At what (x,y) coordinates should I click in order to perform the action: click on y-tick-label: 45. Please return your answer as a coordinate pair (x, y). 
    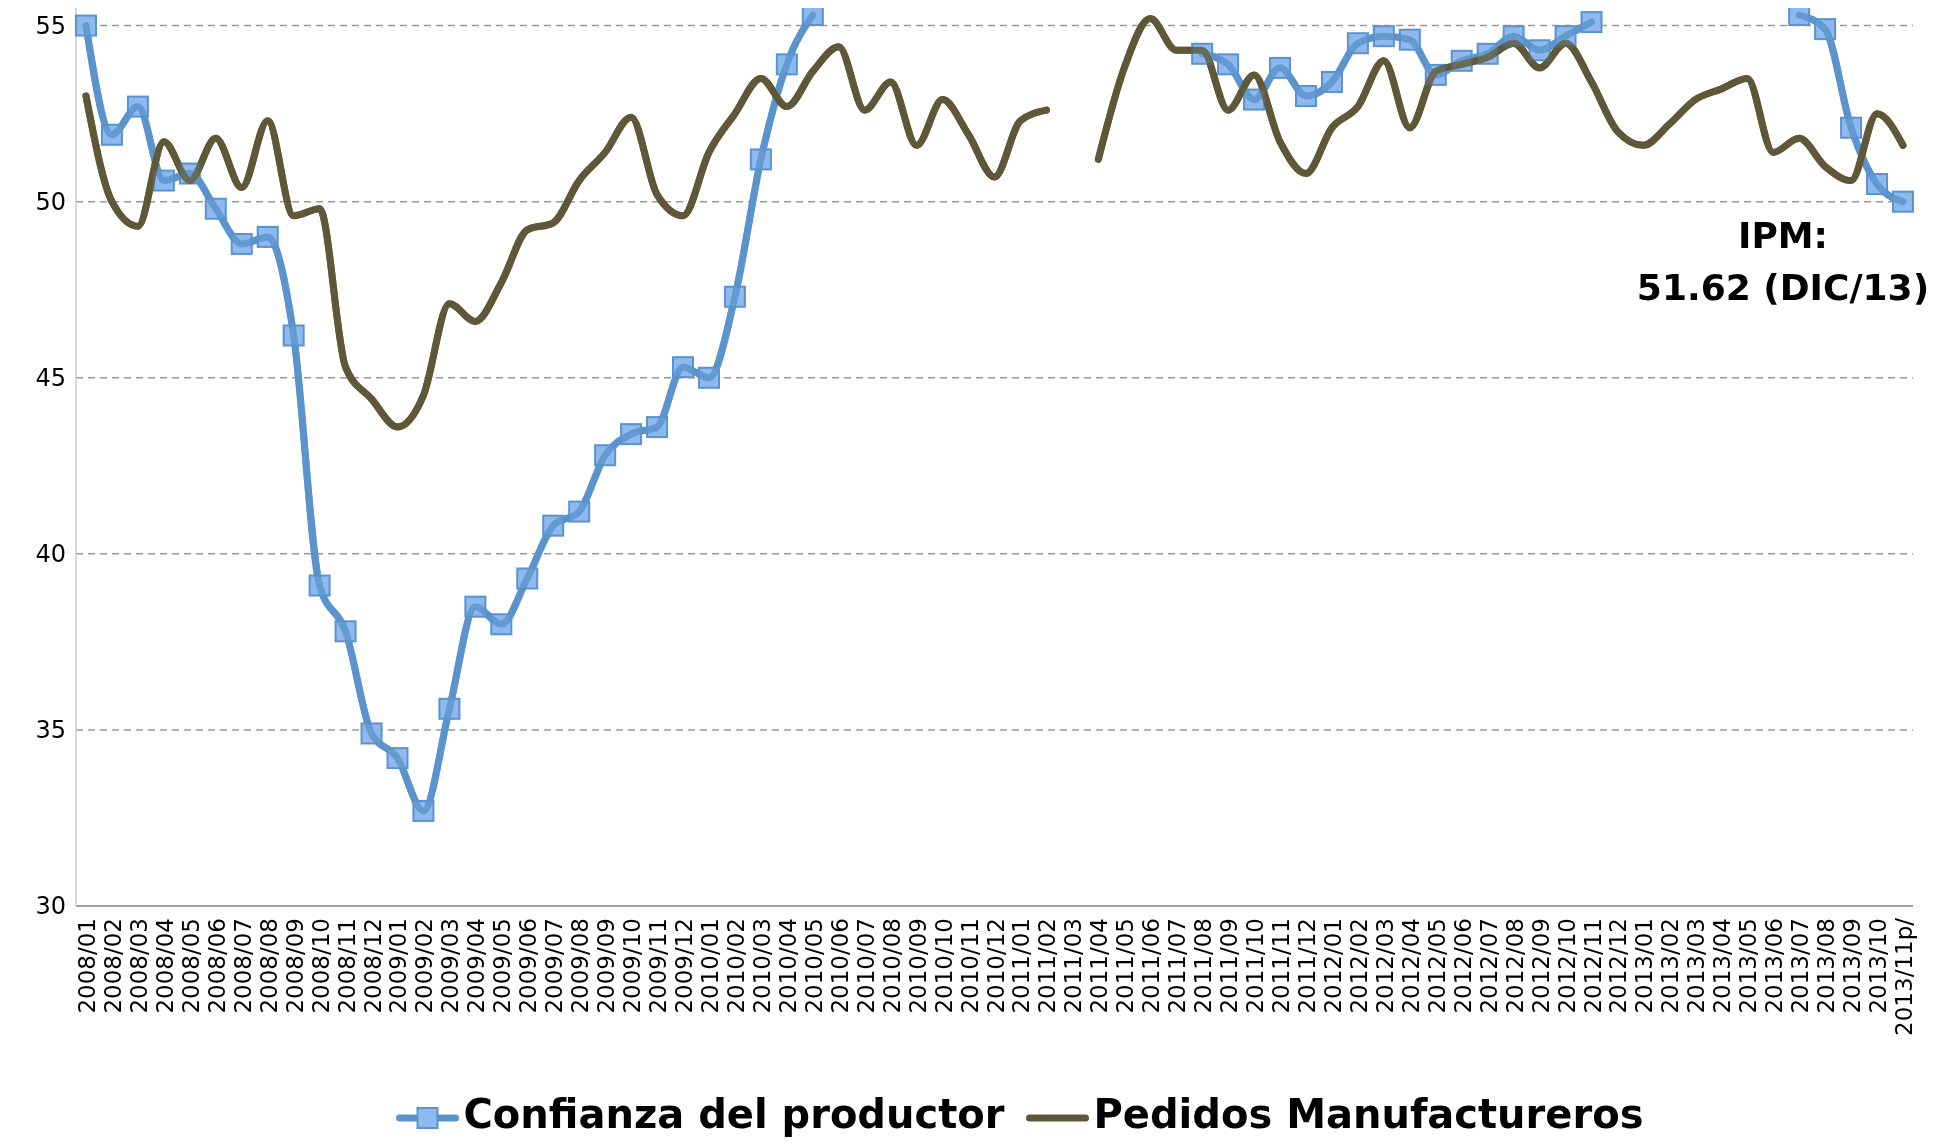
    Looking at the image, I should click on (50, 378).